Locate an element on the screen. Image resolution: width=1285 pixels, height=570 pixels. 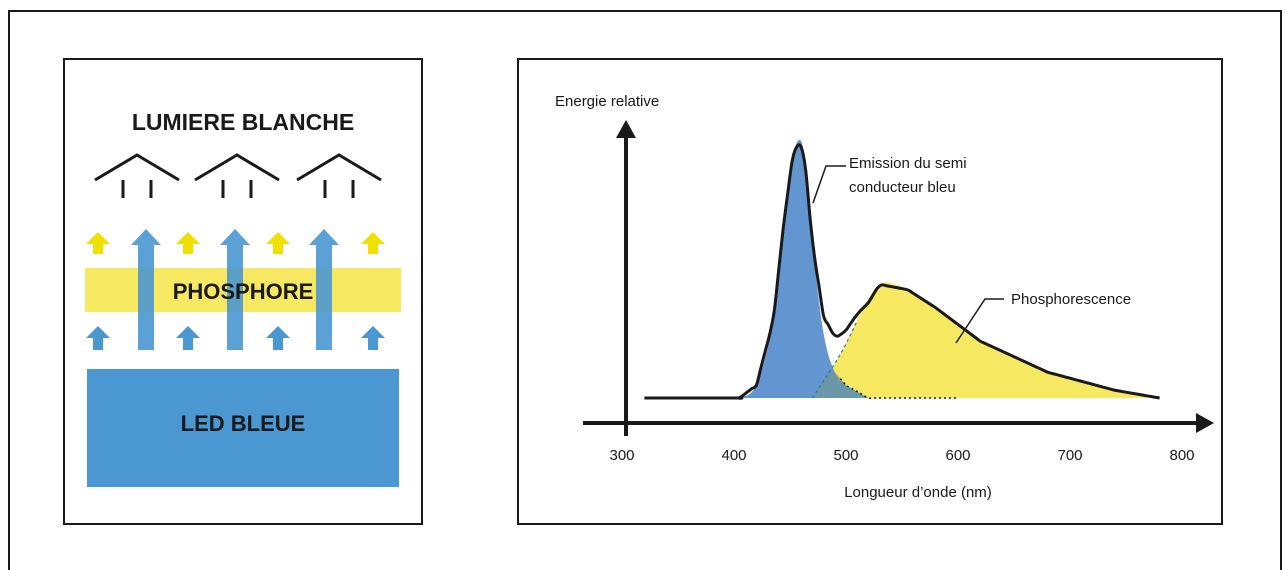
x-tick-label: 400 is located at coordinates (733, 455).